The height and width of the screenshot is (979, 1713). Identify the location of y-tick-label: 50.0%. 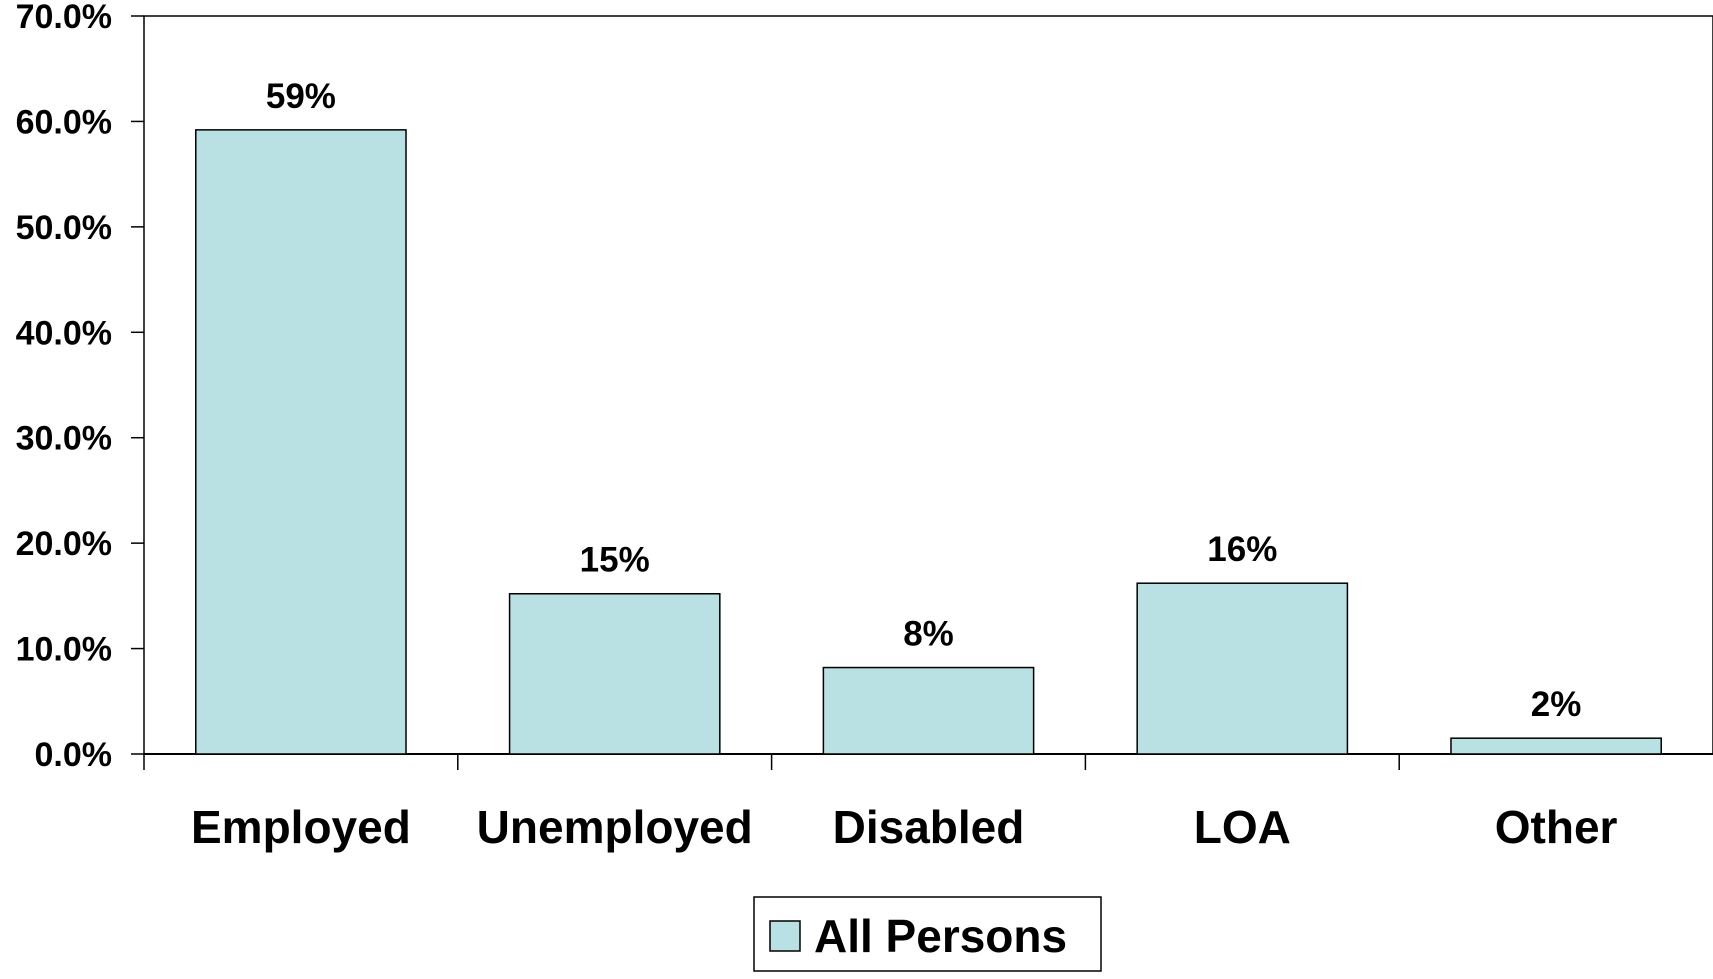
(64, 228).